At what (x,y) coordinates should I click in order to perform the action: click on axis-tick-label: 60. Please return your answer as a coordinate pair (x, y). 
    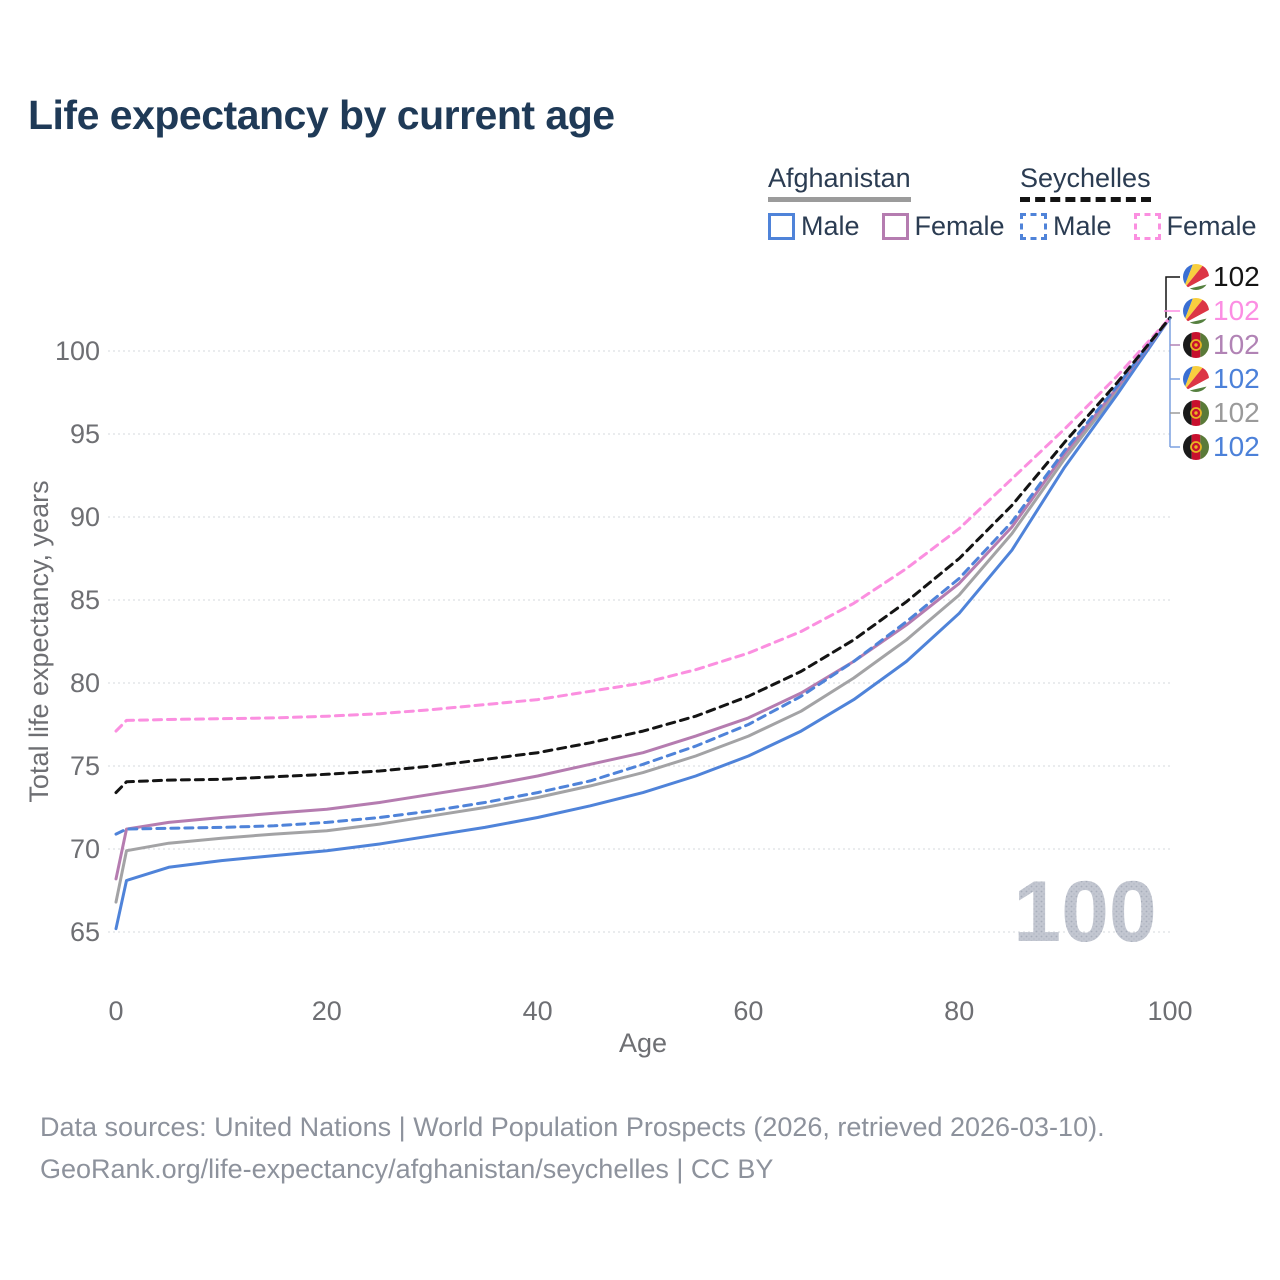
    Looking at the image, I should click on (748, 1011).